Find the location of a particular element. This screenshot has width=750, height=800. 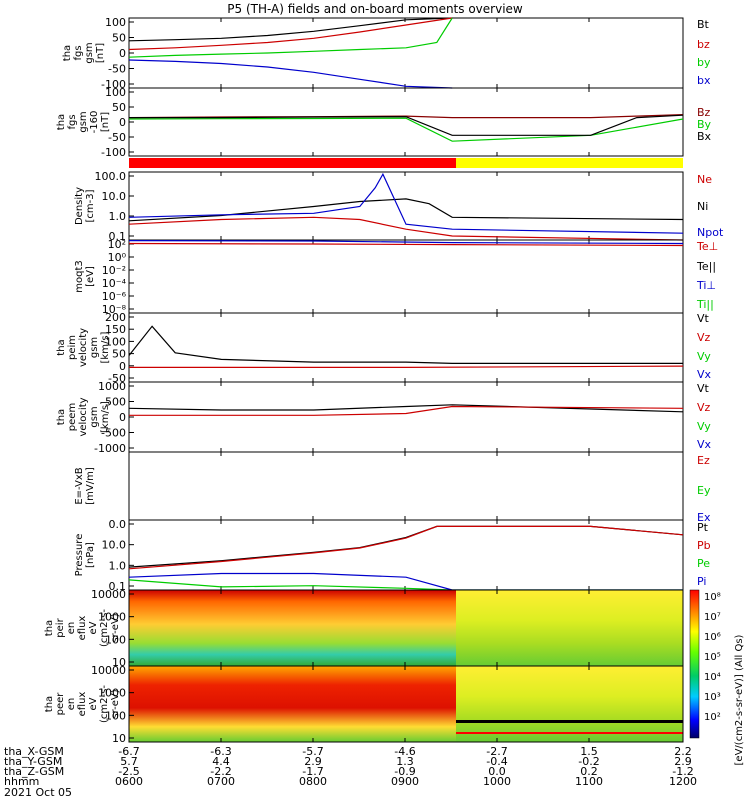

y-axis-label: peir is located at coordinates (60, 627).